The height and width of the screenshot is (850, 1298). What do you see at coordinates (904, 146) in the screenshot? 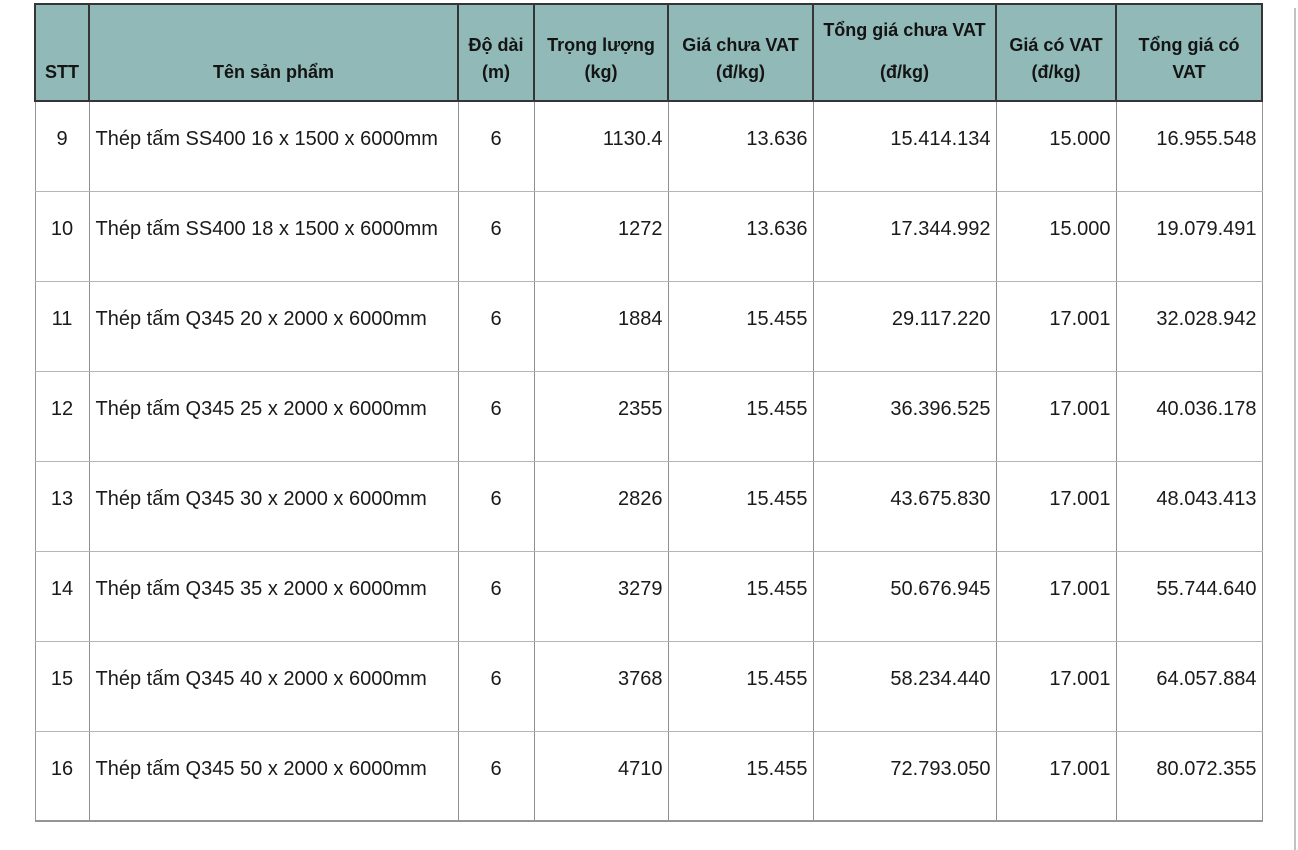
I see `cell-total_no_vat: 15.414.134` at bounding box center [904, 146].